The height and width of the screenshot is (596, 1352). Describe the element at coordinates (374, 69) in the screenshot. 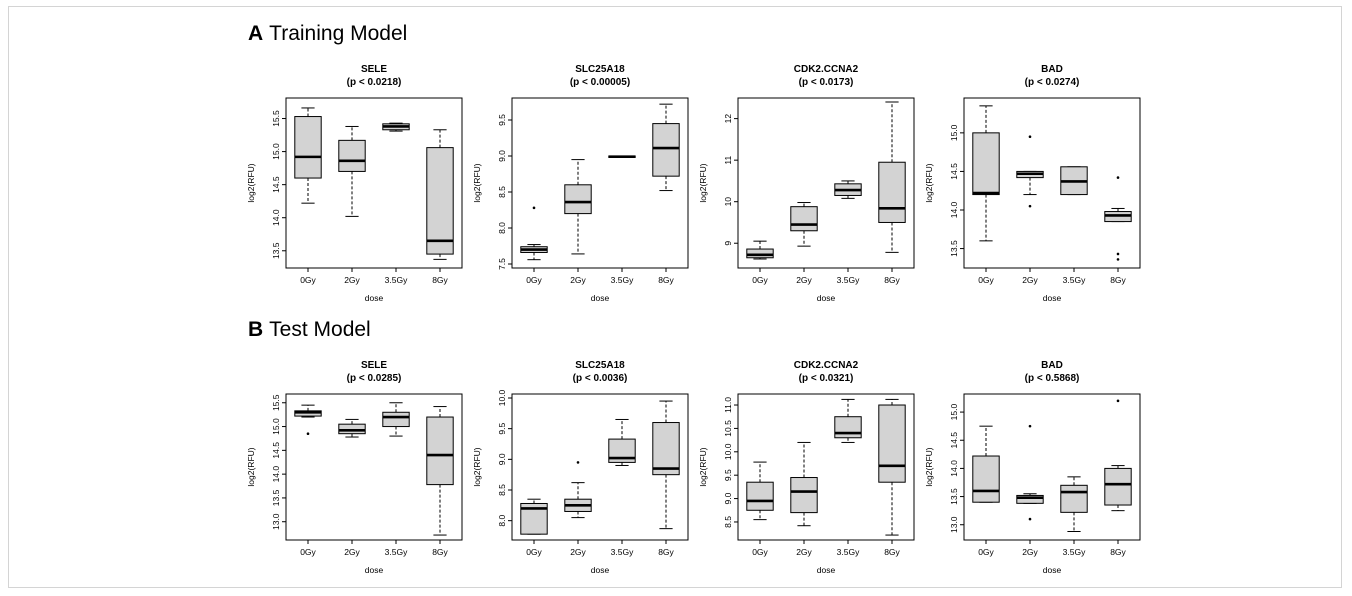

I see `plot-title: SELE` at that location.